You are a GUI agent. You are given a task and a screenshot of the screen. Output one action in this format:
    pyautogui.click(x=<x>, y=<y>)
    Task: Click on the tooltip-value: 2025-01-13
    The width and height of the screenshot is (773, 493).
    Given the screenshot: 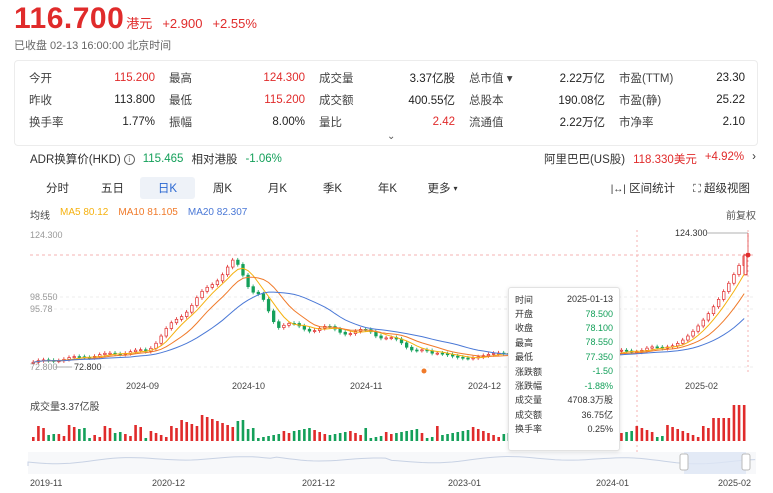 What is the action you would take?
    pyautogui.click(x=589, y=299)
    